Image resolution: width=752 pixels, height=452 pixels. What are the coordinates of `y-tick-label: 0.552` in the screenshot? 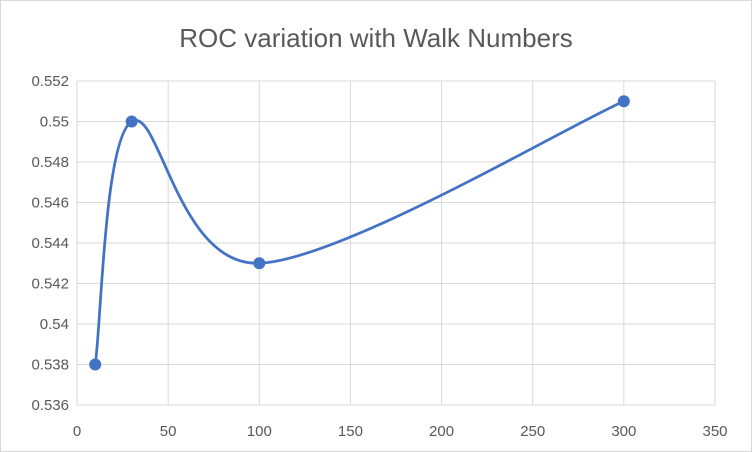 It's located at (50, 81).